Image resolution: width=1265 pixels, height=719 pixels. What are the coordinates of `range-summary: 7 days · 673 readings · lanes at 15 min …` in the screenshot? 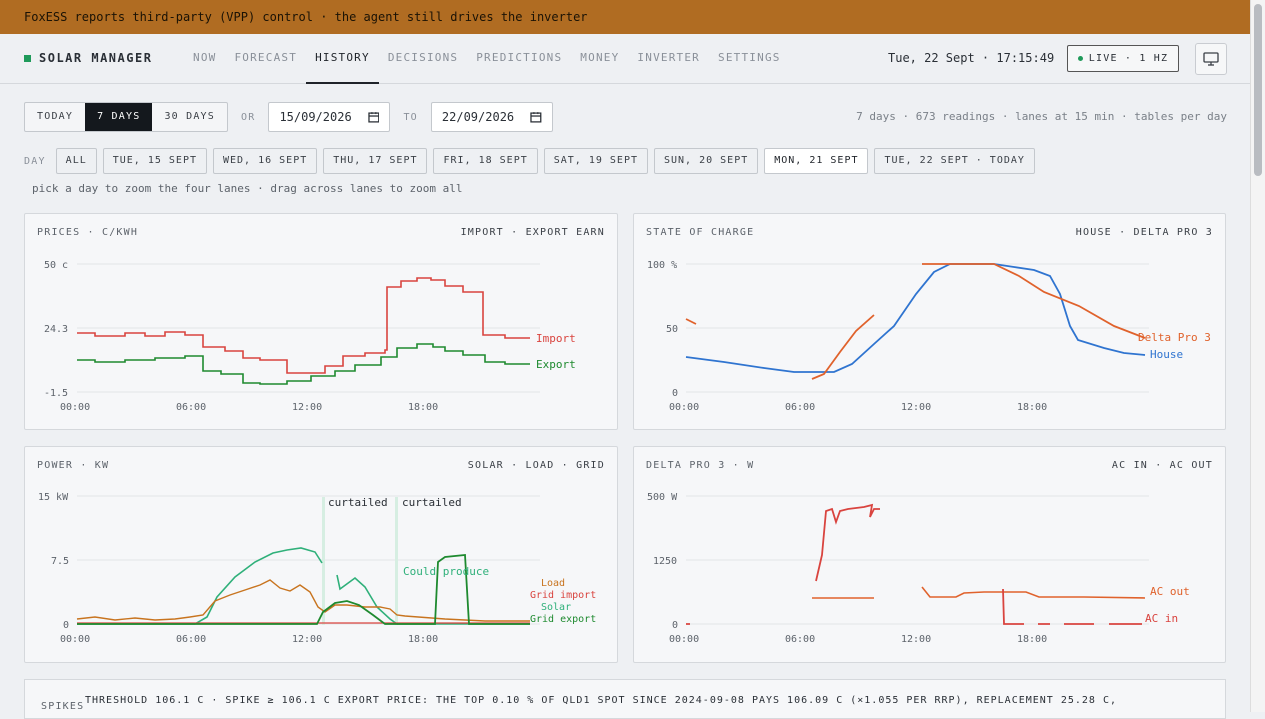 It's located at (1041, 116).